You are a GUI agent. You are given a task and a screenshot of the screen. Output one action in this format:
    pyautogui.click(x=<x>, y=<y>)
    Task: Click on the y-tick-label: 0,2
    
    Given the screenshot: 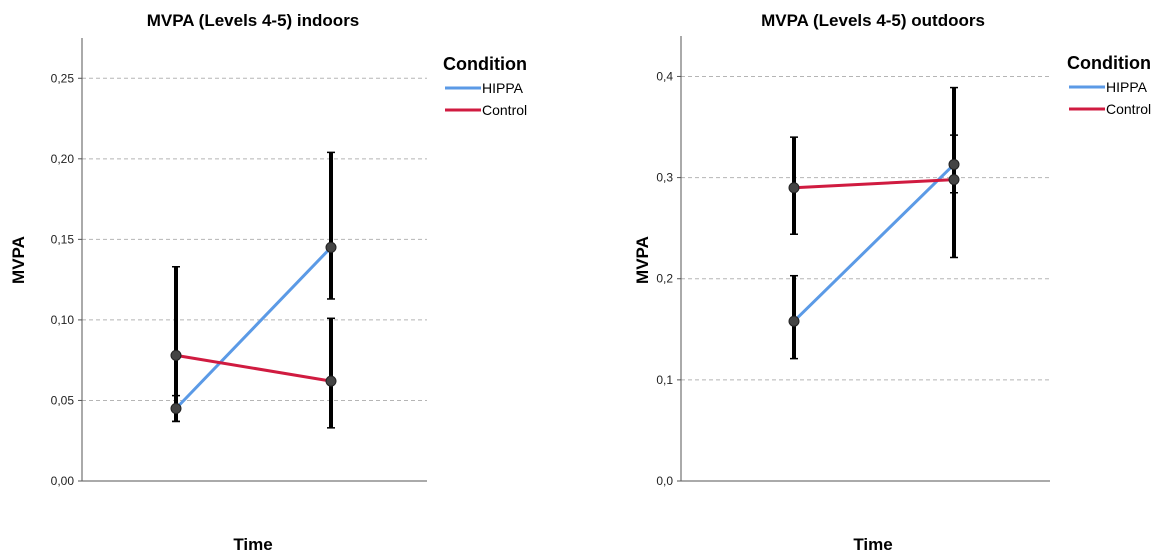 What is the action you would take?
    pyautogui.click(x=664, y=279)
    